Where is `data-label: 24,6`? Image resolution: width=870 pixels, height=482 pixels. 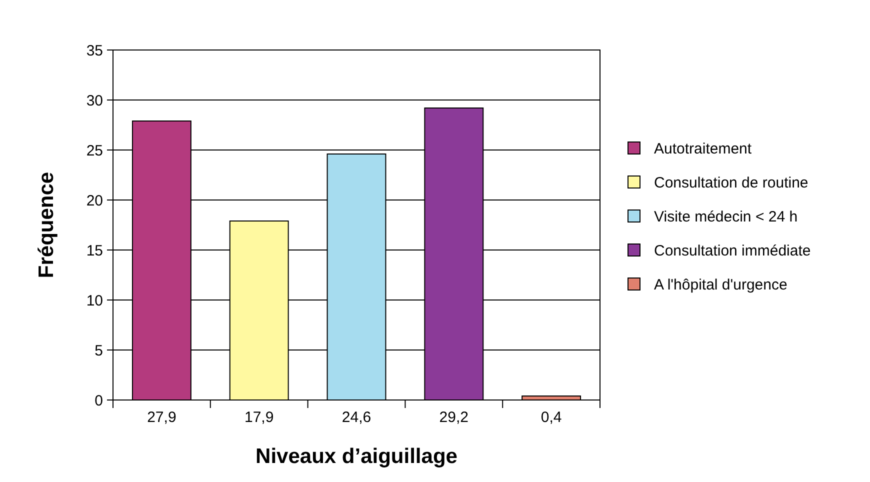
data-label: 24,6 is located at coordinates (357, 417).